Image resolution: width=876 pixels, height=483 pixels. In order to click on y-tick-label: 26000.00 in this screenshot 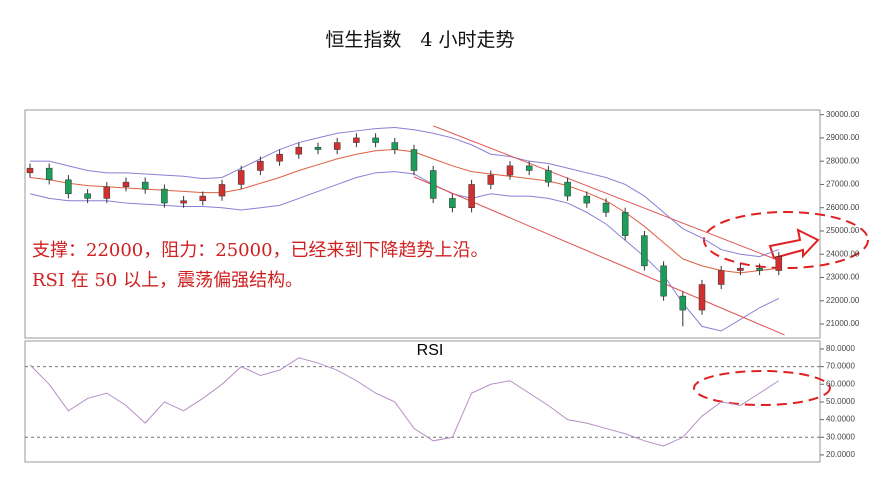, I will do `click(843, 207)`.